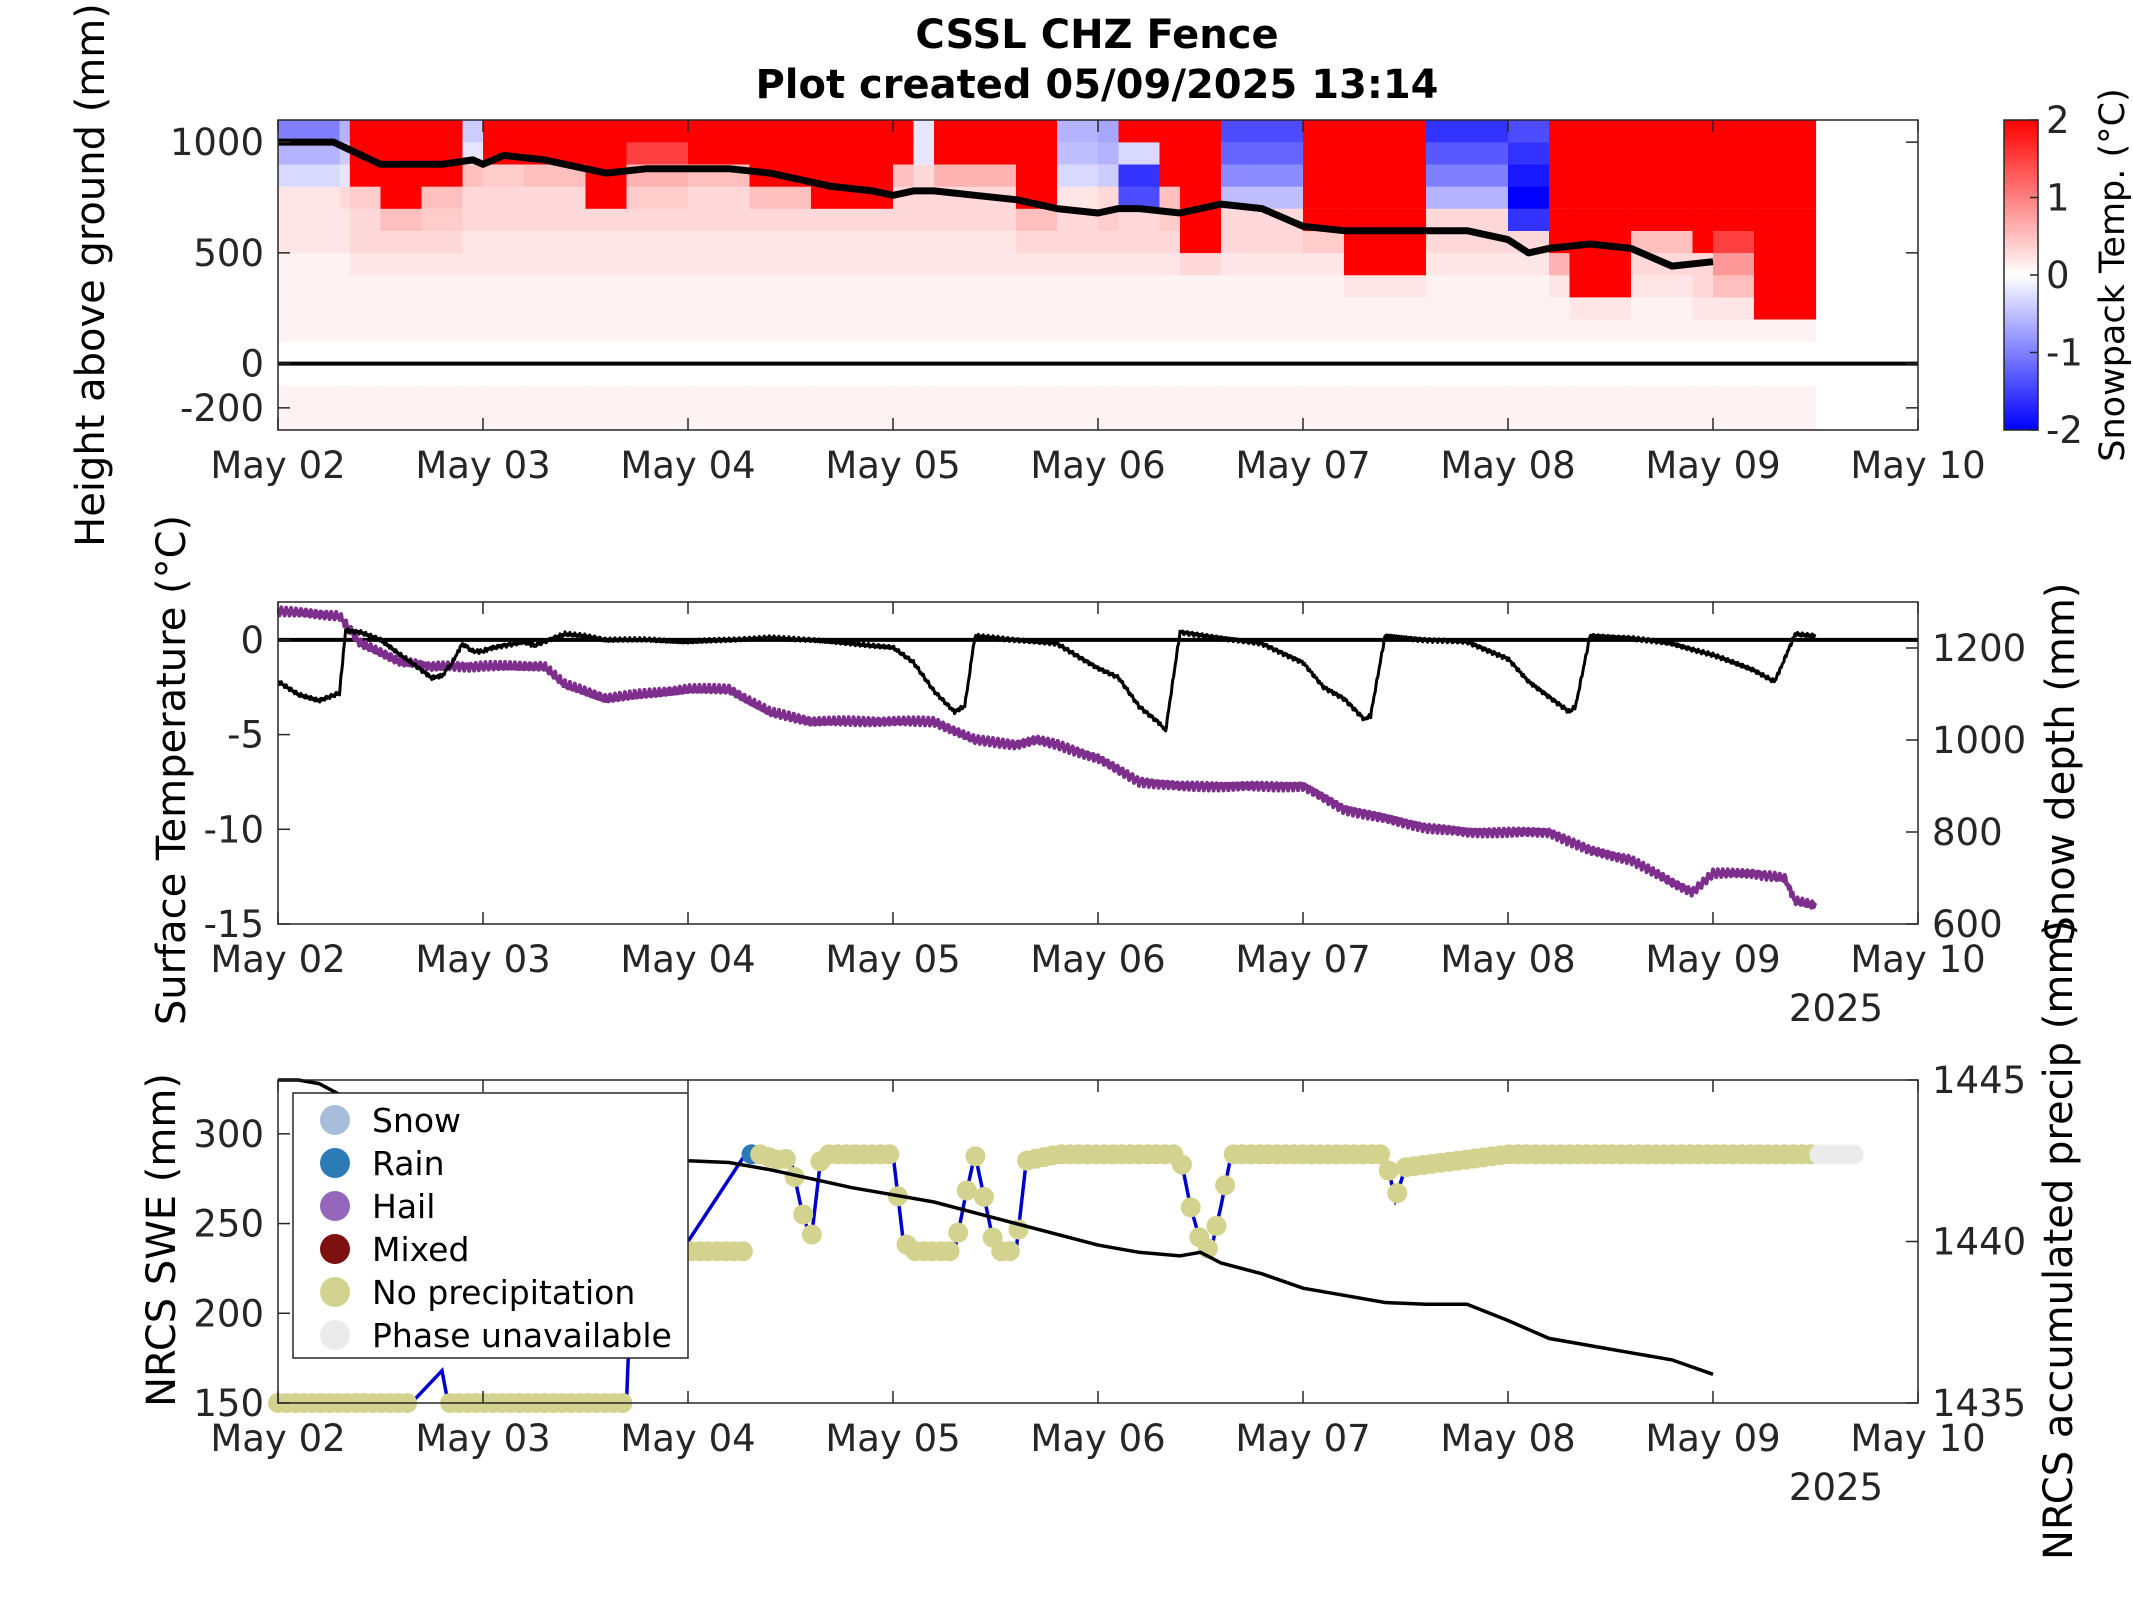 The height and width of the screenshot is (1600, 2133). What do you see at coordinates (403, 1206) in the screenshot?
I see `legend-label: Hail` at bounding box center [403, 1206].